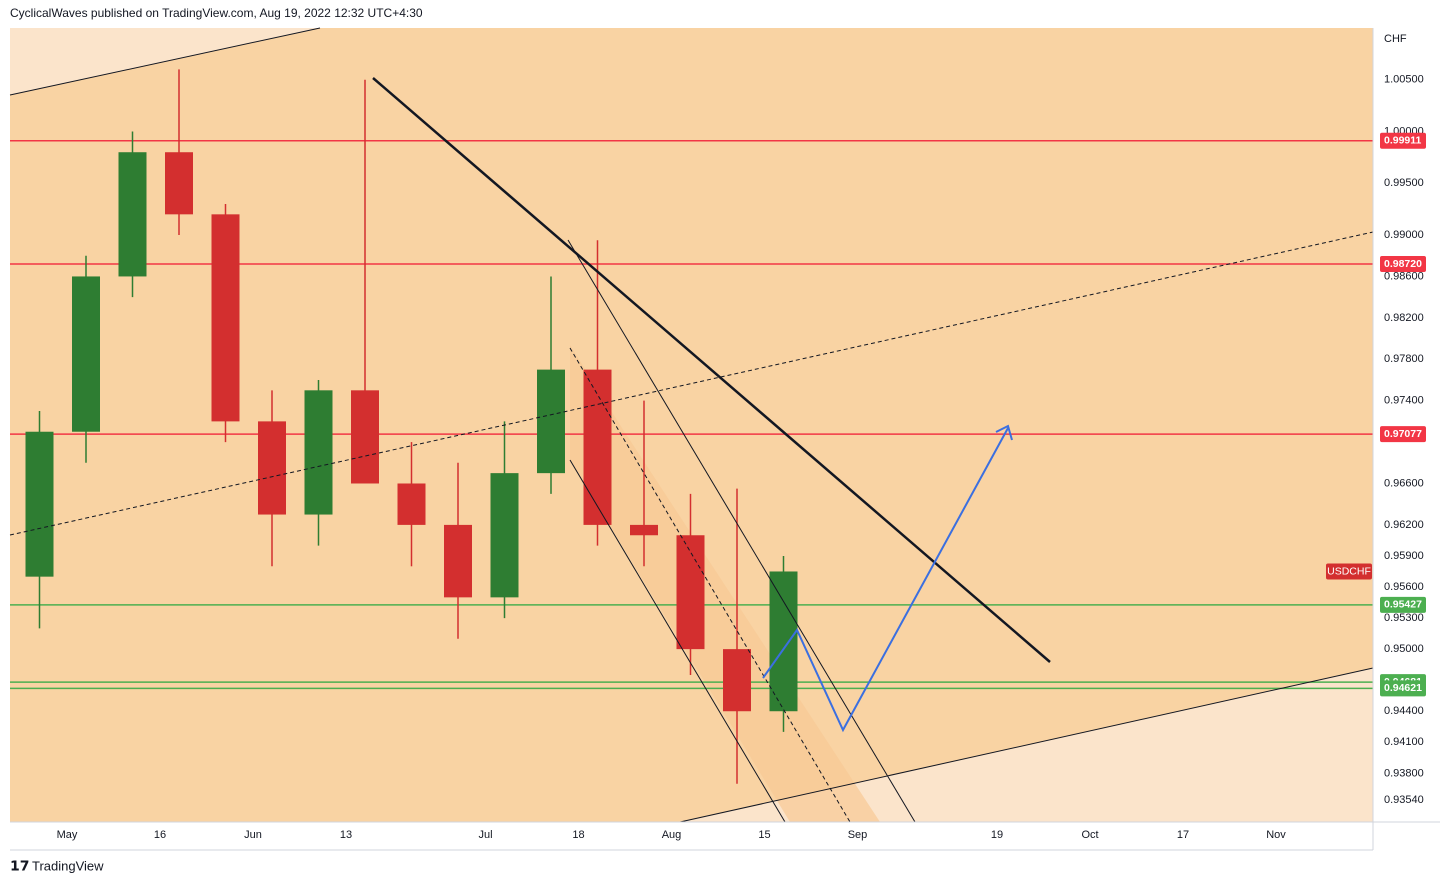  I want to click on projection-path, so click(885, 580).